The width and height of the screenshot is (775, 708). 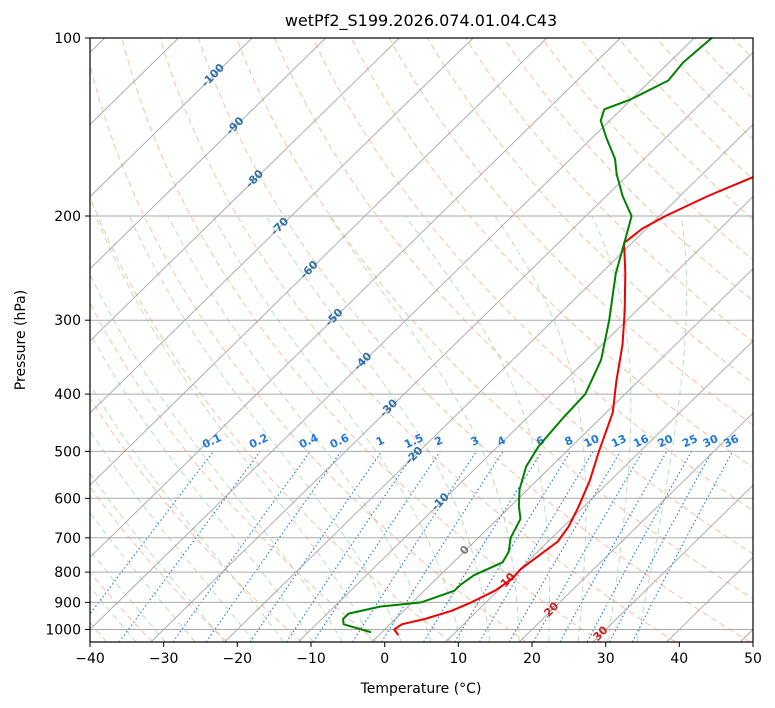 I want to click on mixing-ratio-label: 10, so click(x=592, y=441).